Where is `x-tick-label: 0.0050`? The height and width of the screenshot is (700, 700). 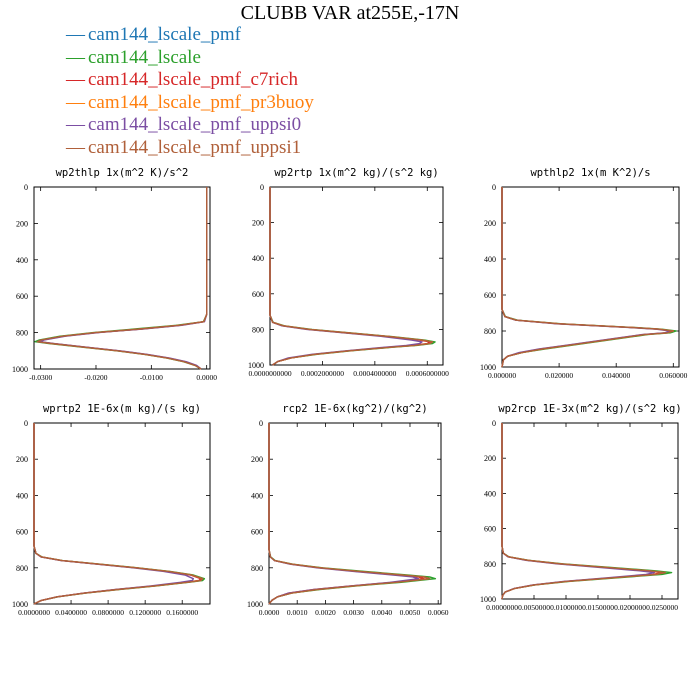
x-tick-label: 0.0050 is located at coordinates (410, 612).